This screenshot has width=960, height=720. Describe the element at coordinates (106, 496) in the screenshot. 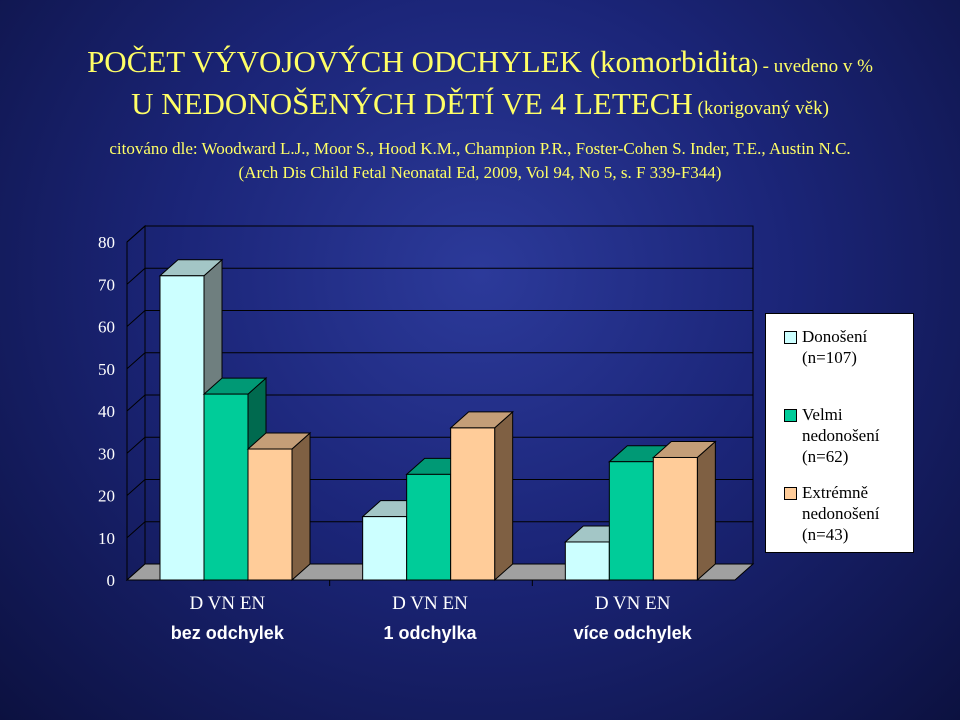

I see `y-tick-label: 20` at that location.